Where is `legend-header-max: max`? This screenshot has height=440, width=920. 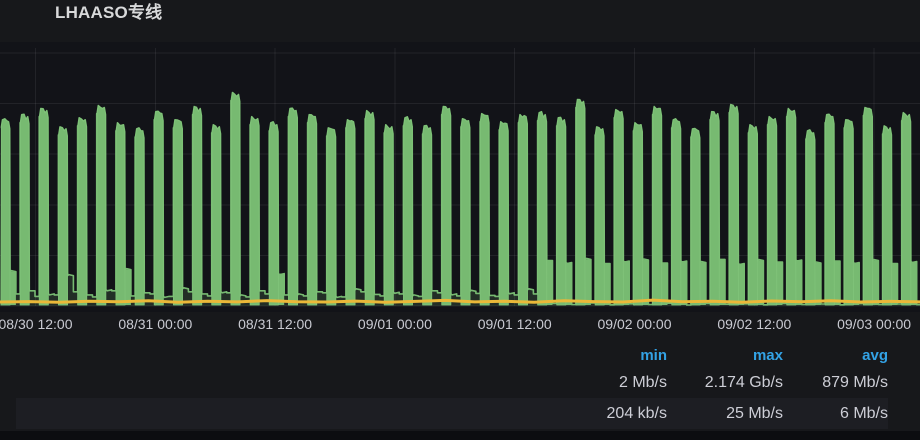
legend-header-max: max is located at coordinates (767, 355).